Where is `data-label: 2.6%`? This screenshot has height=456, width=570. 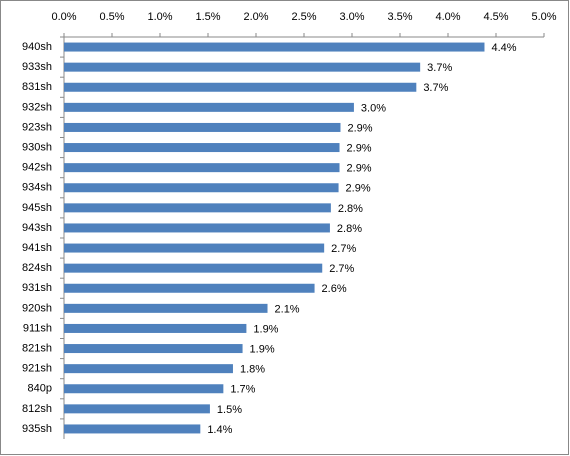
data-label: 2.6% is located at coordinates (334, 289).